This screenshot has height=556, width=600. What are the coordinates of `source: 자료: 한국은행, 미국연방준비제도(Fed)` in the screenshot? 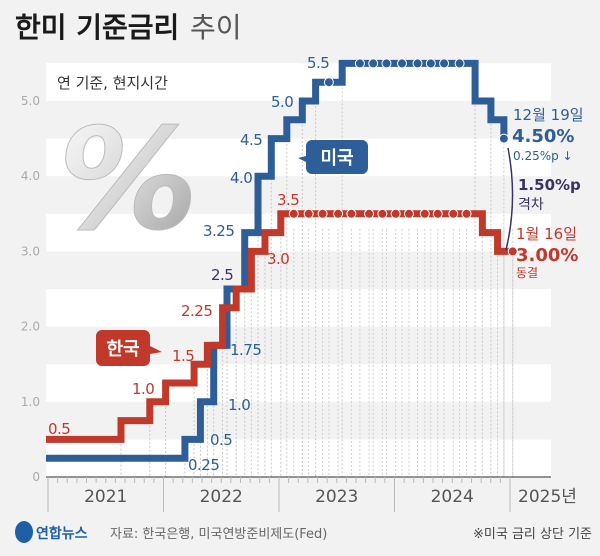 It's located at (218, 534).